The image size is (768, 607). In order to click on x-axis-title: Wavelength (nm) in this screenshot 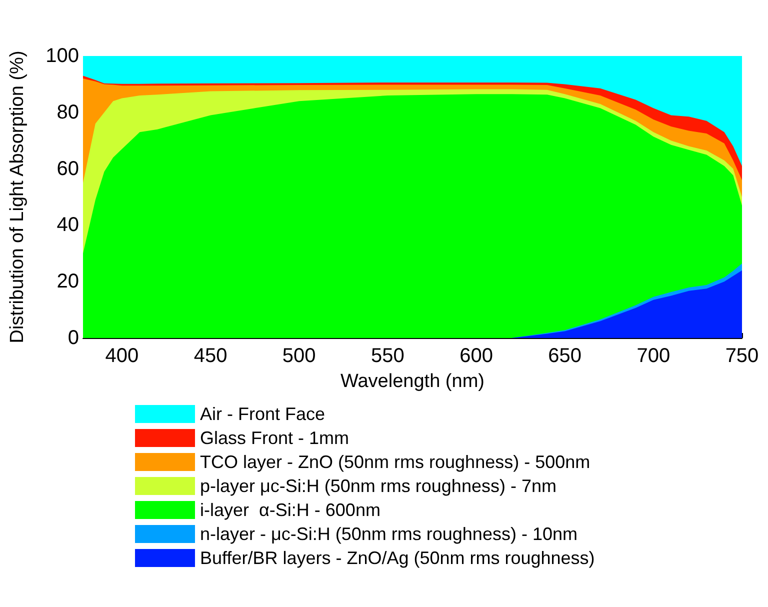, I will do `click(412, 381)`.